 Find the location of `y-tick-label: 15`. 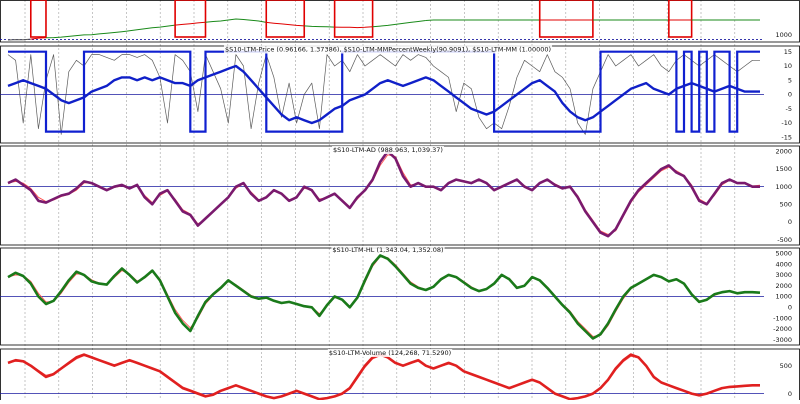

y-tick-label: 15 is located at coordinates (788, 52).